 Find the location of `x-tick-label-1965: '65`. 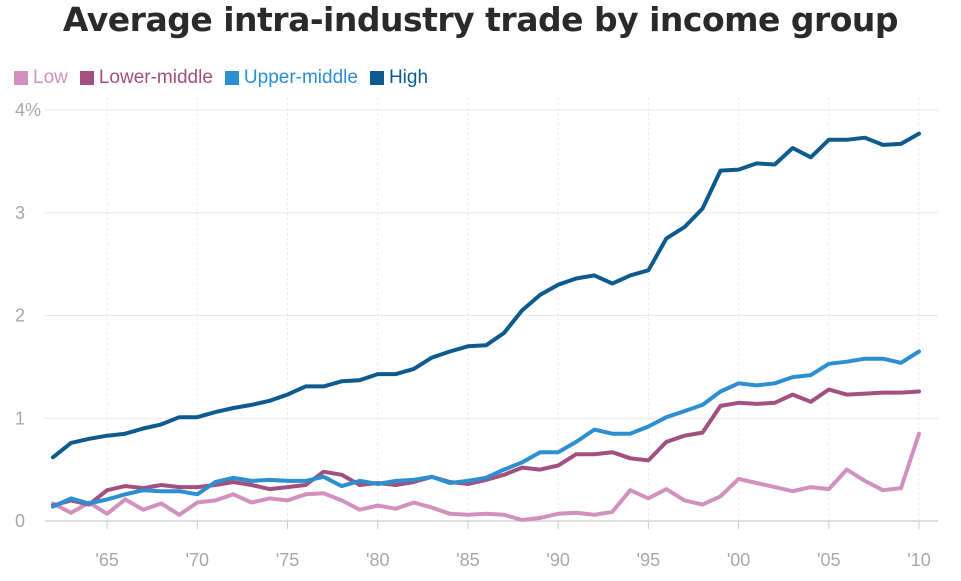

x-tick-label-1965: '65 is located at coordinates (106, 560).